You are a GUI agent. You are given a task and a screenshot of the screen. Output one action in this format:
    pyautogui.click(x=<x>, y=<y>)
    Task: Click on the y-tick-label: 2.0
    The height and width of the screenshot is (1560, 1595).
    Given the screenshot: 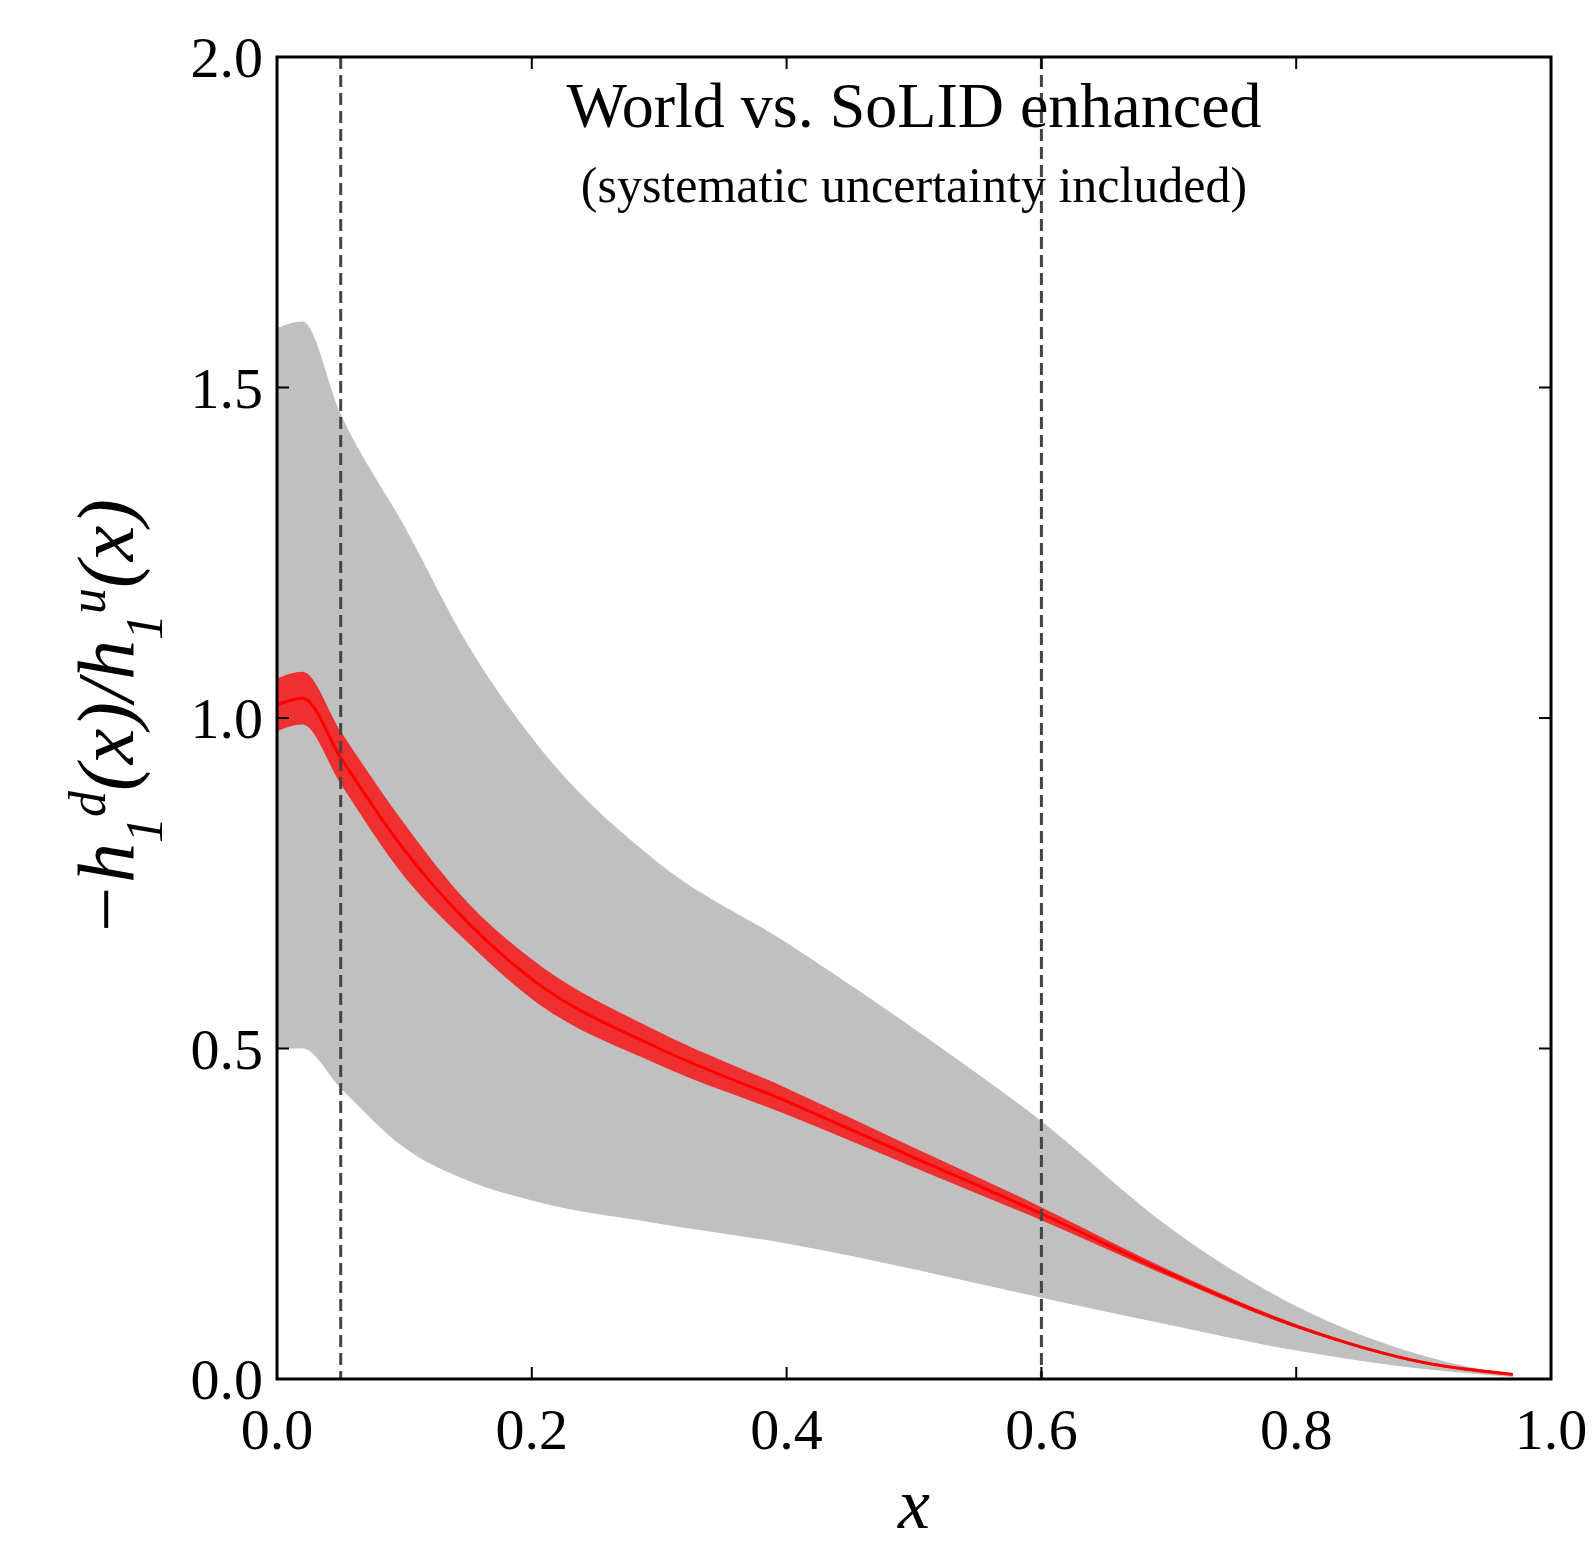 What is the action you would take?
    pyautogui.click(x=226, y=57)
    